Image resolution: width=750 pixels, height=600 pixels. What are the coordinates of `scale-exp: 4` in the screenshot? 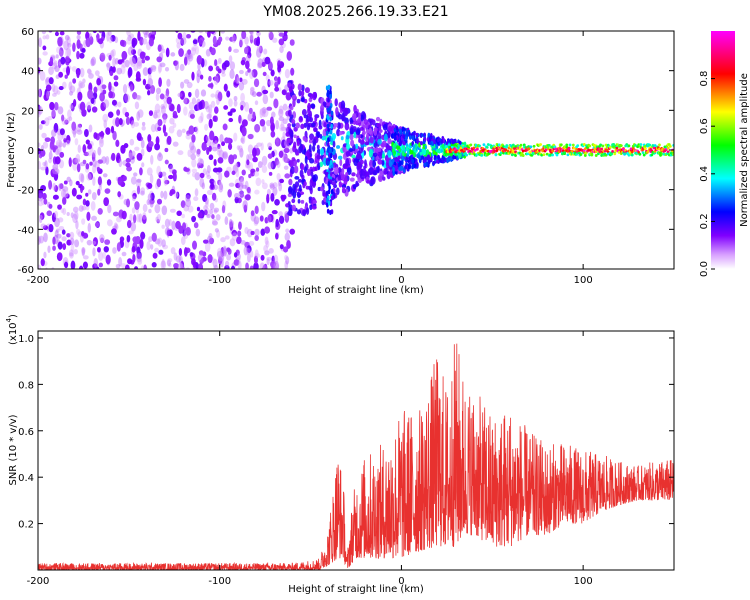 It's located at (9, 319).